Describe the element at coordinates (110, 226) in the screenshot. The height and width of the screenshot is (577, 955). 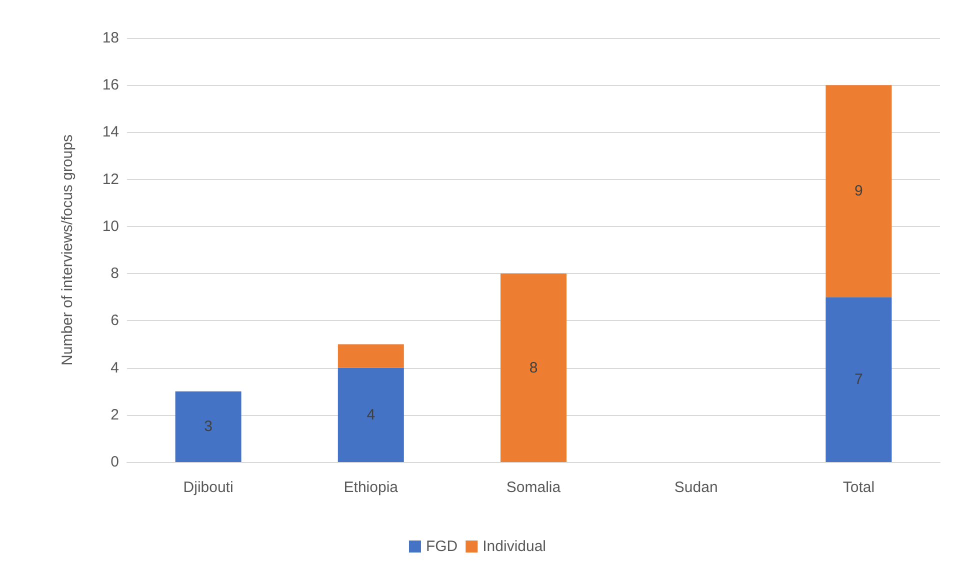
I see `y-tick-label: 10` at that location.